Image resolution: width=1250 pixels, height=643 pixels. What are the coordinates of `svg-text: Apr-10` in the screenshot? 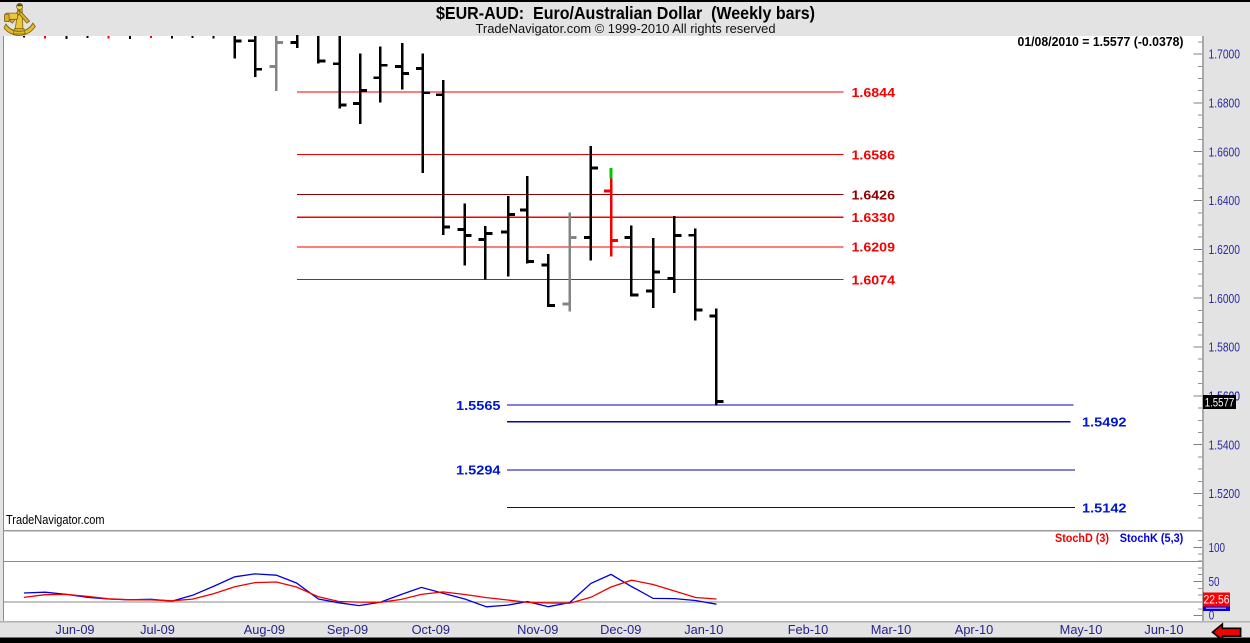 It's located at (974, 629).